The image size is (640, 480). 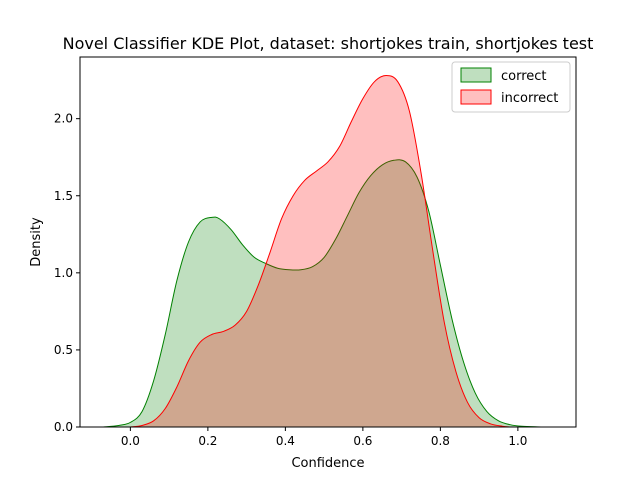 I want to click on y-tick-label: 1.5, so click(x=63, y=196).